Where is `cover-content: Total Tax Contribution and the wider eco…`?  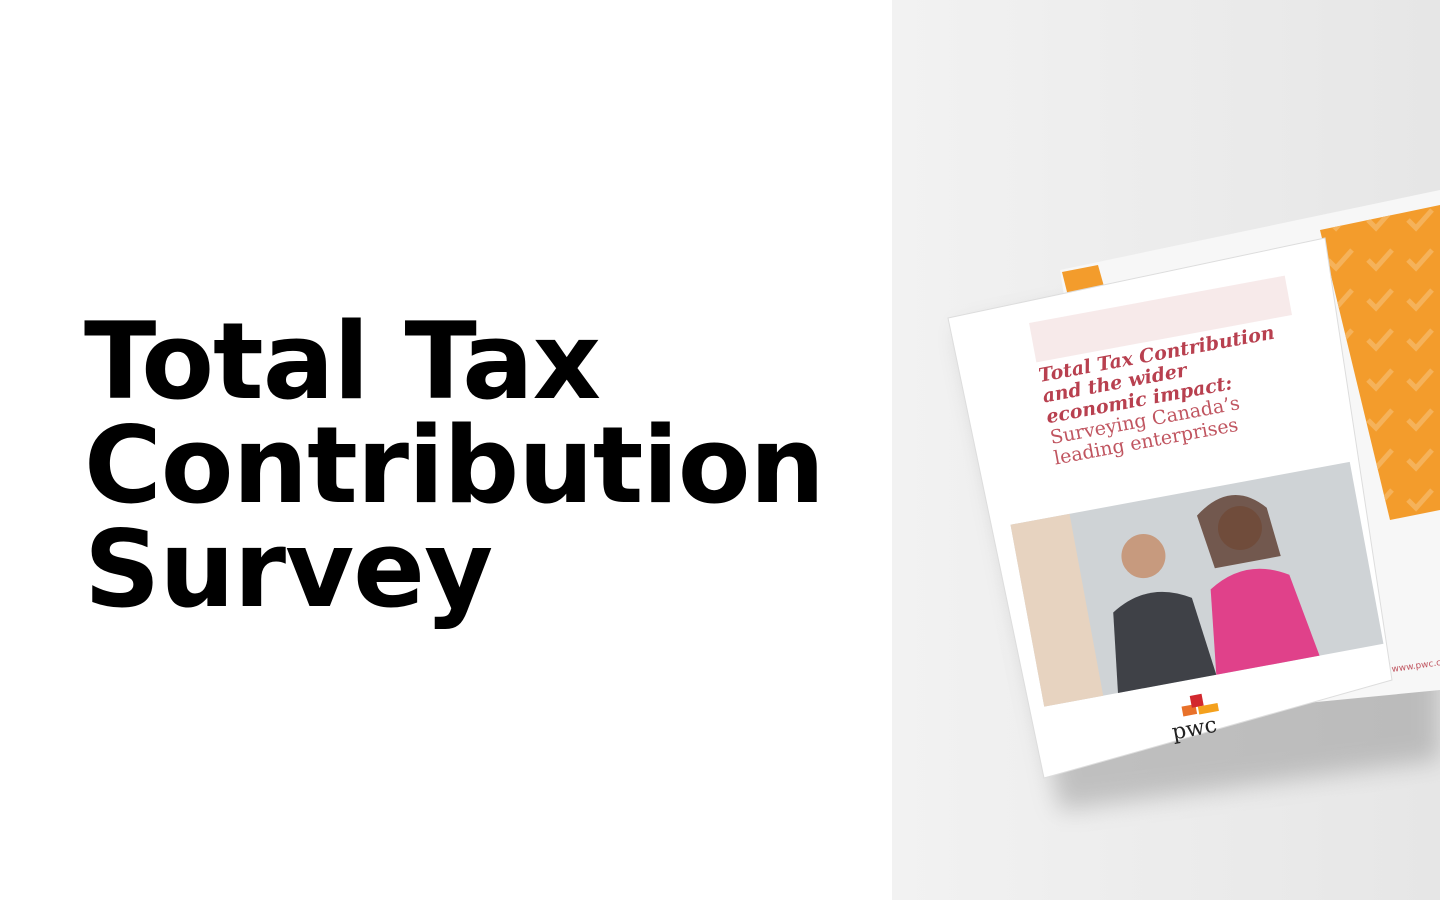 cover-content: Total Tax Contribution and the wider eco… is located at coordinates (1197, 510).